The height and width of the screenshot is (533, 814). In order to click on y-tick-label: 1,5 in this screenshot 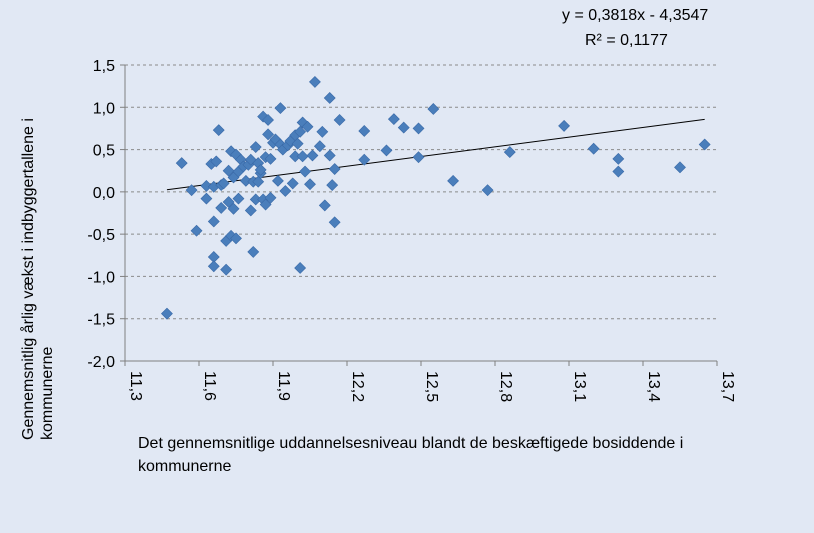, I will do `click(104, 66)`.